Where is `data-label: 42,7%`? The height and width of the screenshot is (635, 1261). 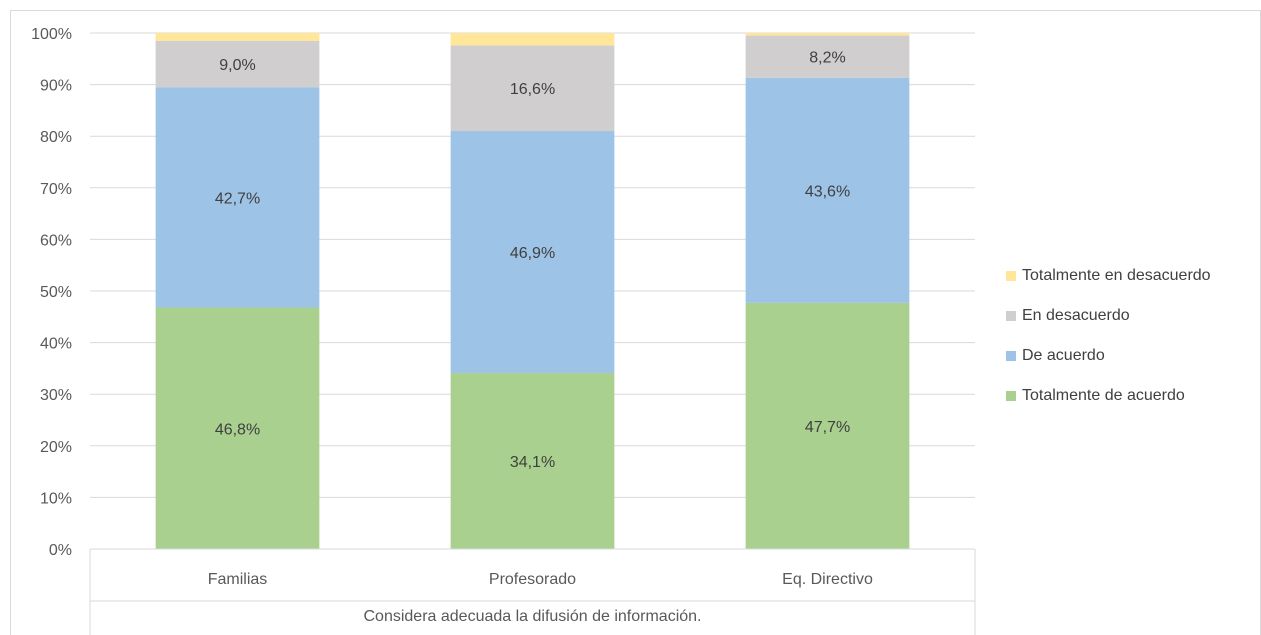 data-label: 42,7% is located at coordinates (237, 198).